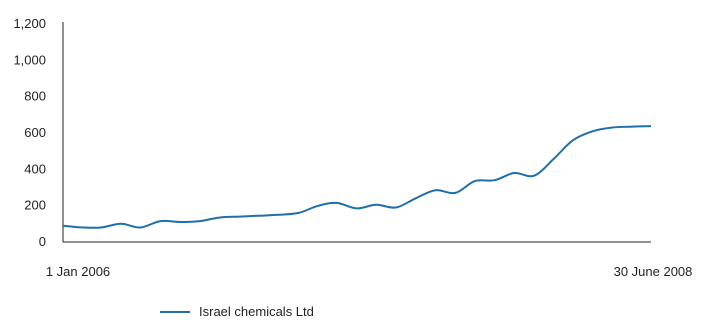 The width and height of the screenshot is (701, 320). I want to click on legend-label: Israel chemicals Ltd, so click(256, 311).